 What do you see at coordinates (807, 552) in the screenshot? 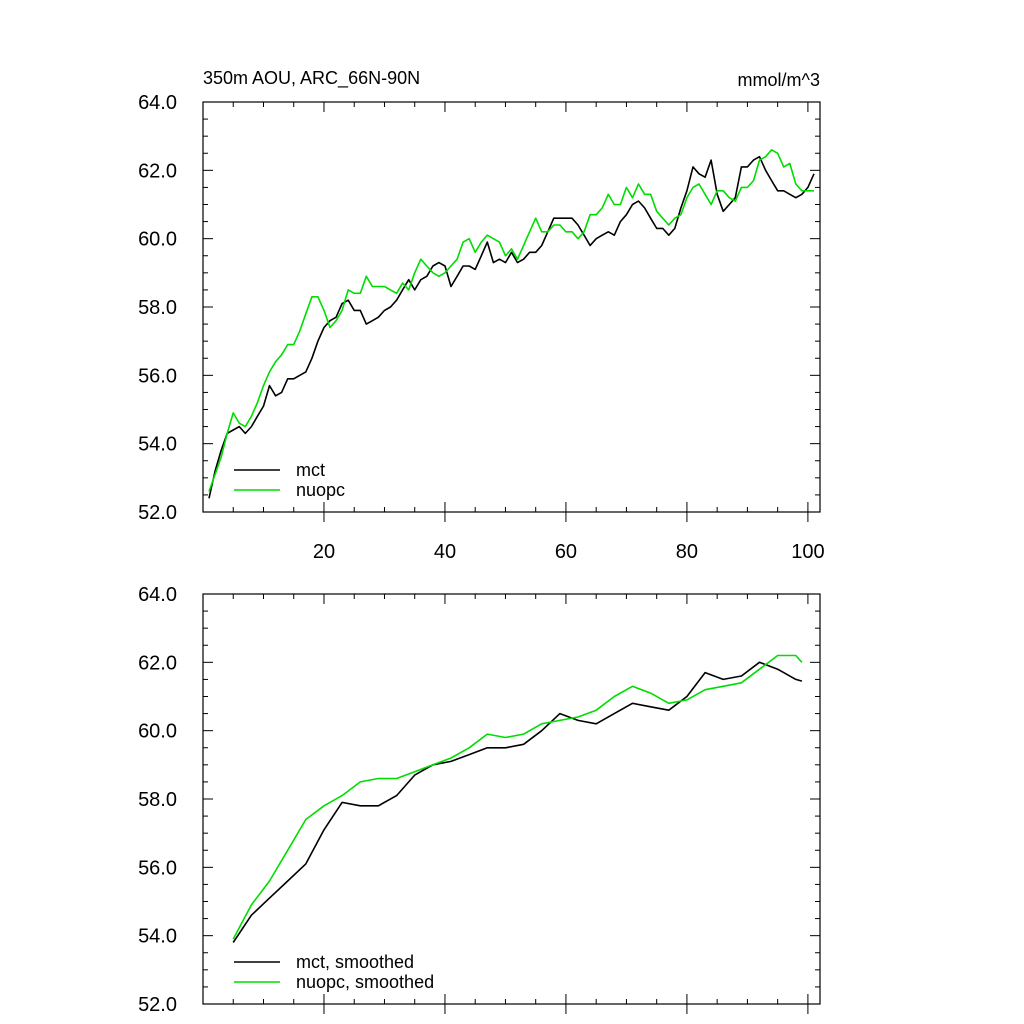
I see `x-tick-label: 100` at bounding box center [807, 552].